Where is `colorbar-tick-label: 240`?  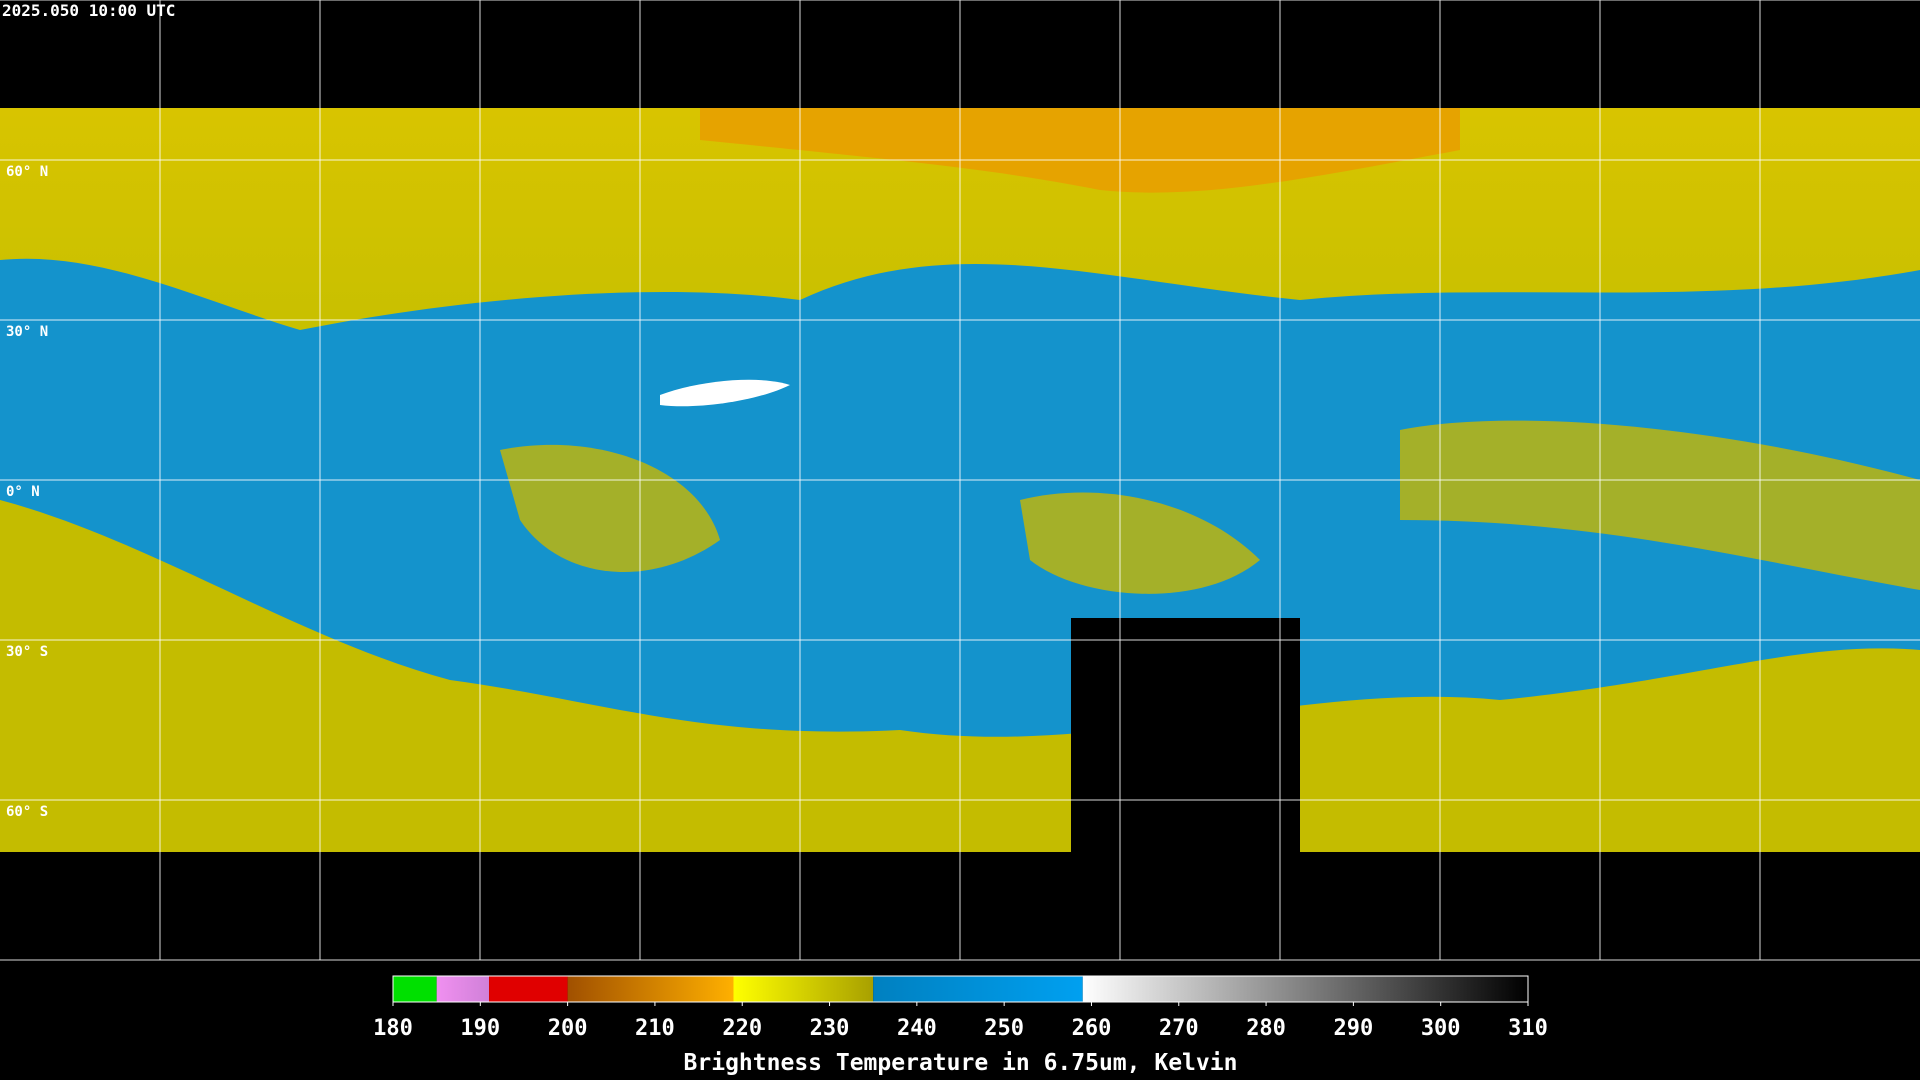
colorbar-tick-label: 240 is located at coordinates (917, 1028).